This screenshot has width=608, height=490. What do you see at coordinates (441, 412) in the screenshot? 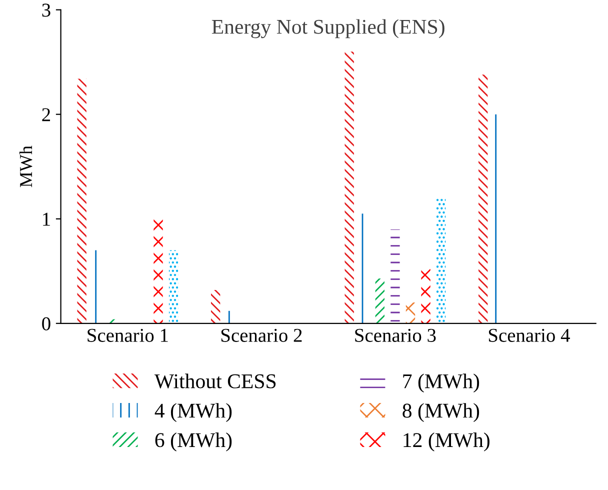
I see `legend-label: 8 (MWh)` at bounding box center [441, 412].